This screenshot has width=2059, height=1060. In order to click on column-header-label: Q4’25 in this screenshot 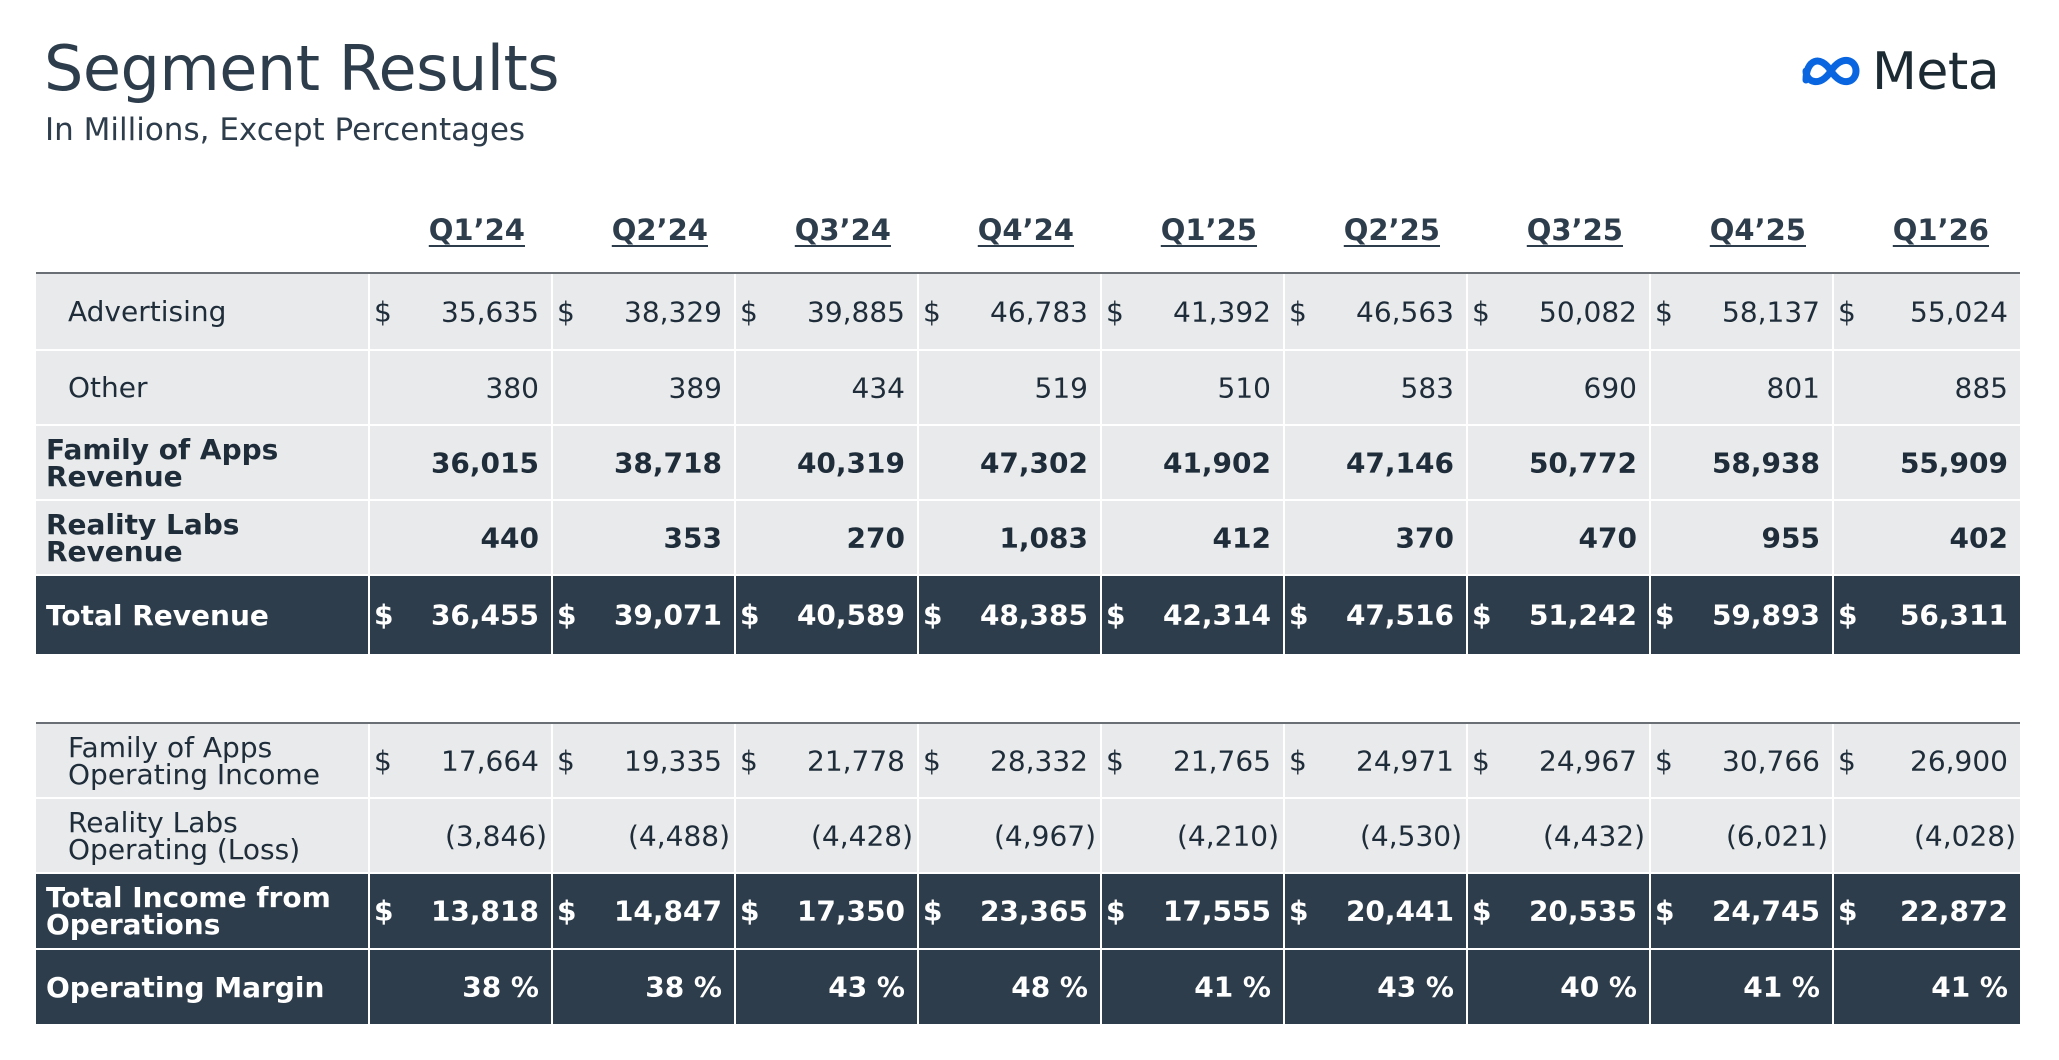, I will do `click(1757, 230)`.